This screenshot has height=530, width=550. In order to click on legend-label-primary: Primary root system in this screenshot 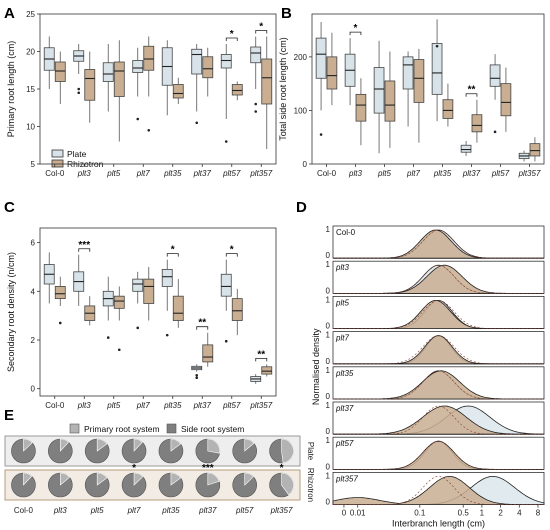, I will do `click(122, 429)`.